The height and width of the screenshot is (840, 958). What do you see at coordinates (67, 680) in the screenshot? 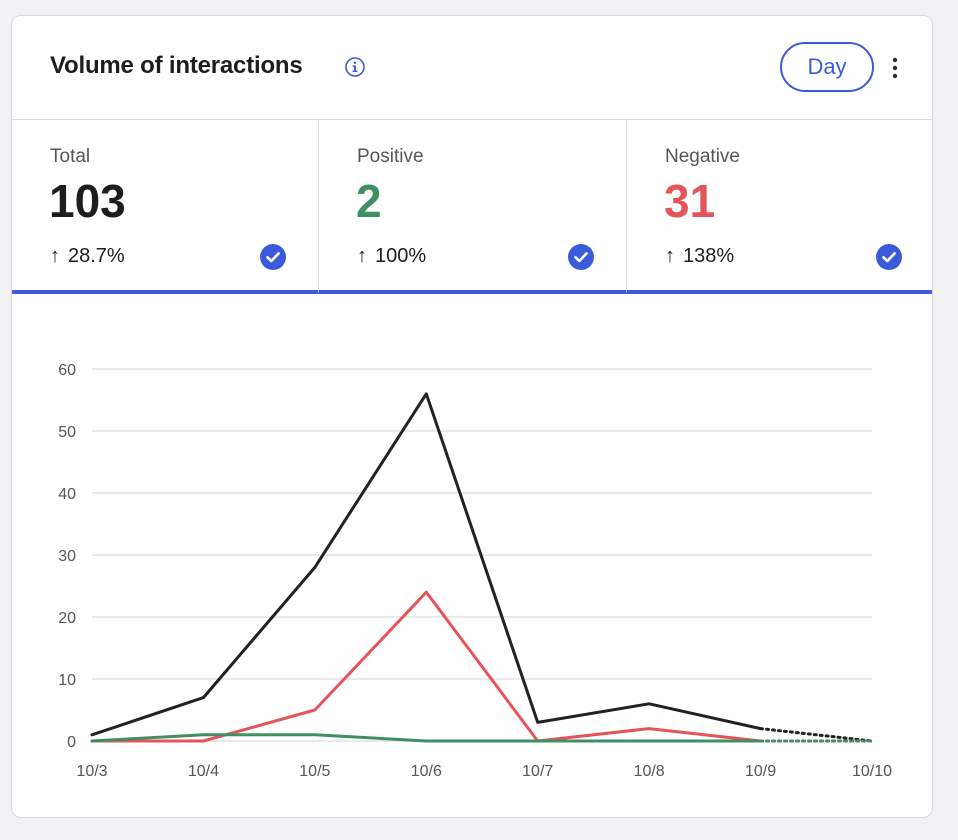
I see `y-tick-label: 10` at bounding box center [67, 680].